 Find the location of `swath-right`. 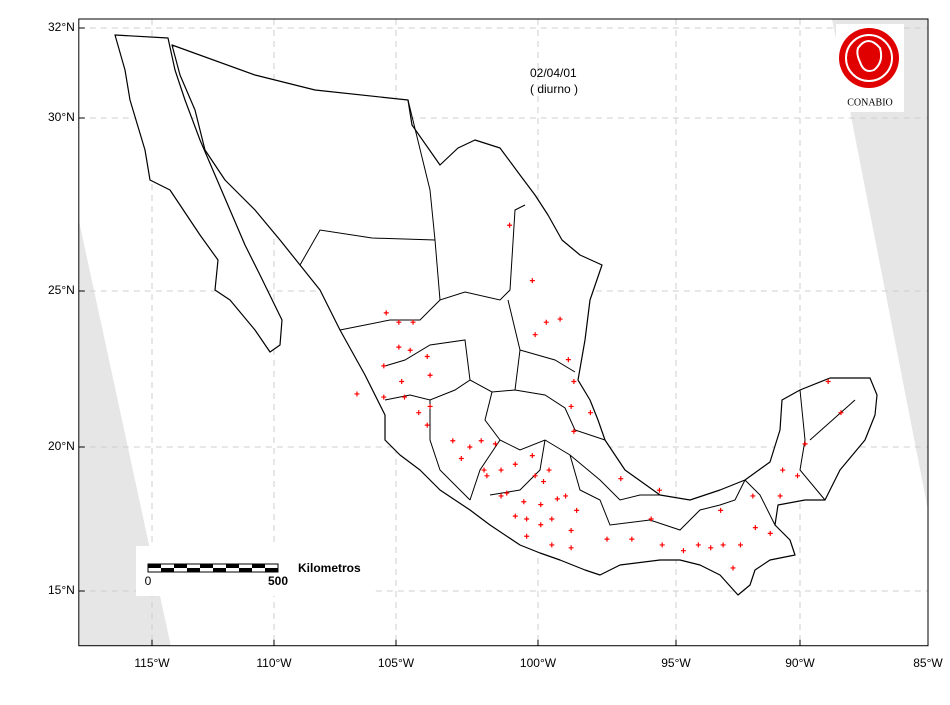

swath-right is located at coordinates (880, 264).